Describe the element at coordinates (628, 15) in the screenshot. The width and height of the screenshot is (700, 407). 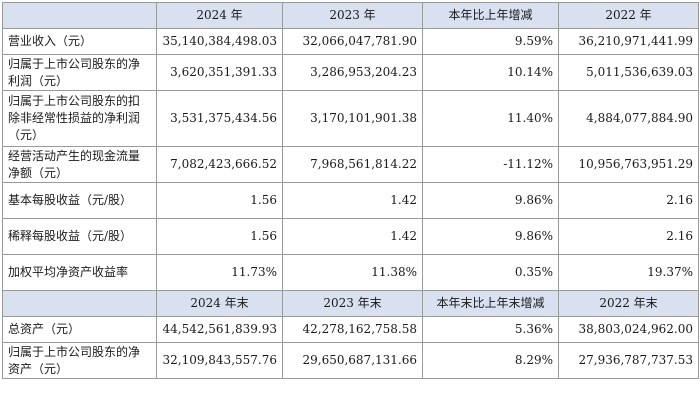
I see `header-cell: 2022 年` at that location.